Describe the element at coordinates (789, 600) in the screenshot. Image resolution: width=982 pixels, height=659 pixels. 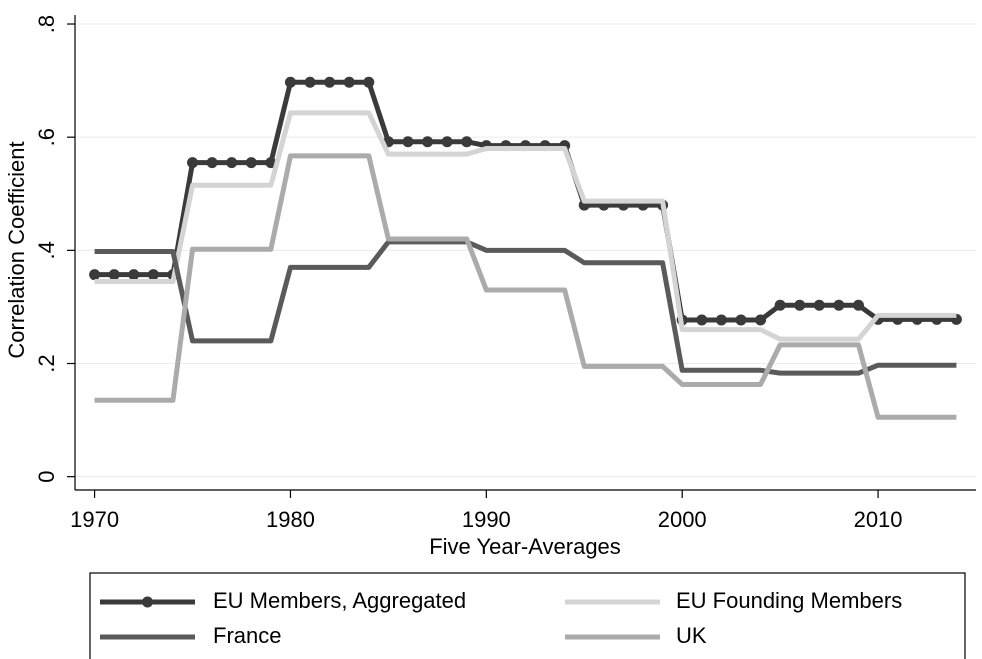
I see `legend-label: EU Founding Members` at that location.